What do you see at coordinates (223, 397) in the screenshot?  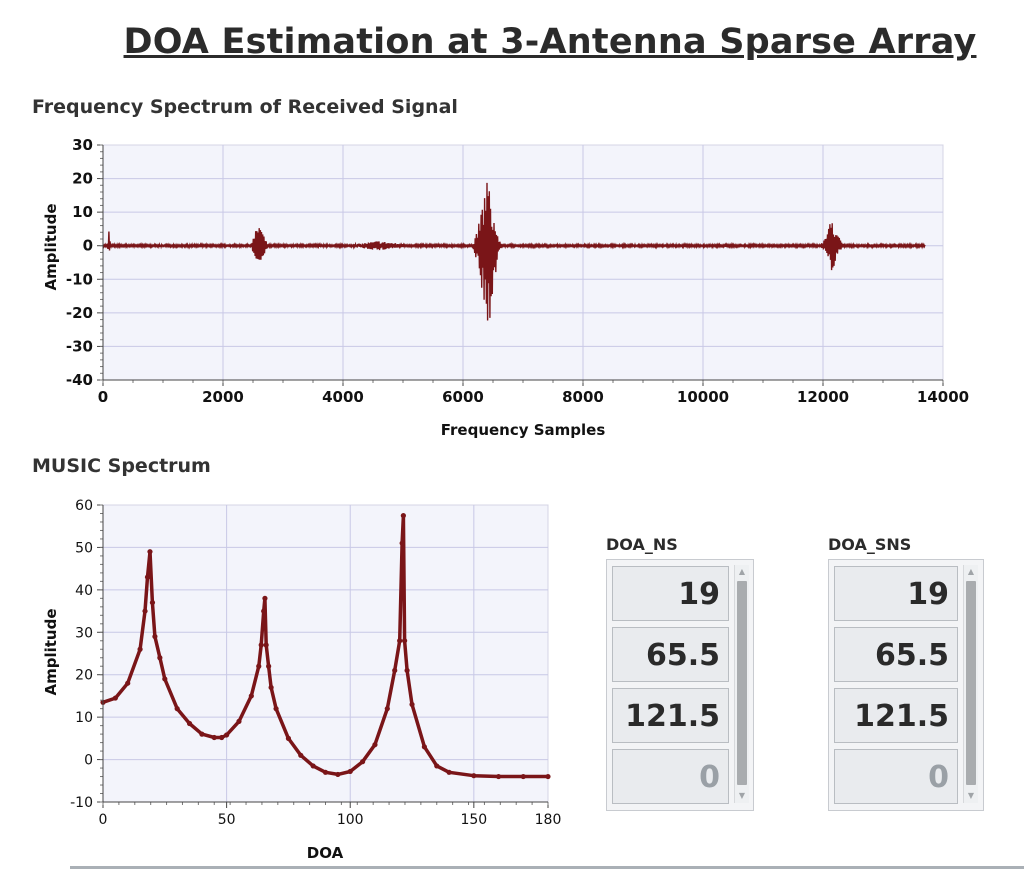 I see `x-tick-label: 2000` at bounding box center [223, 397].